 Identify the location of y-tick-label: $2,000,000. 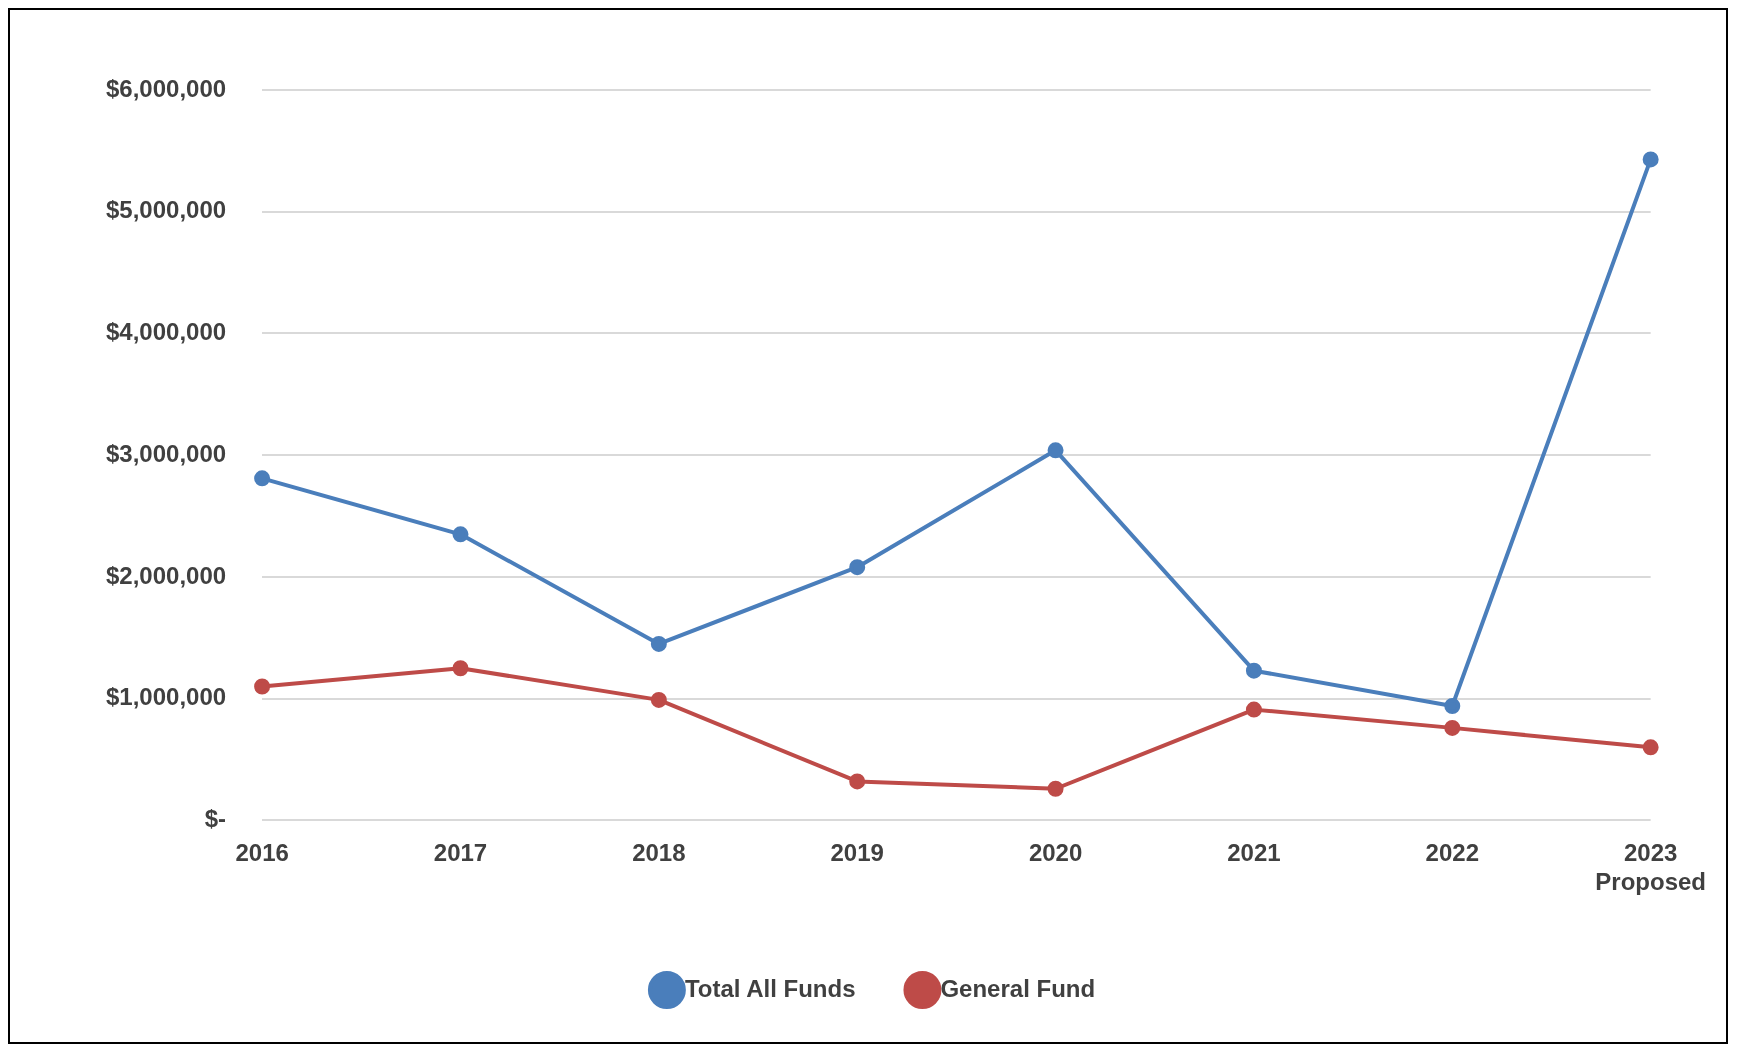
(166, 575).